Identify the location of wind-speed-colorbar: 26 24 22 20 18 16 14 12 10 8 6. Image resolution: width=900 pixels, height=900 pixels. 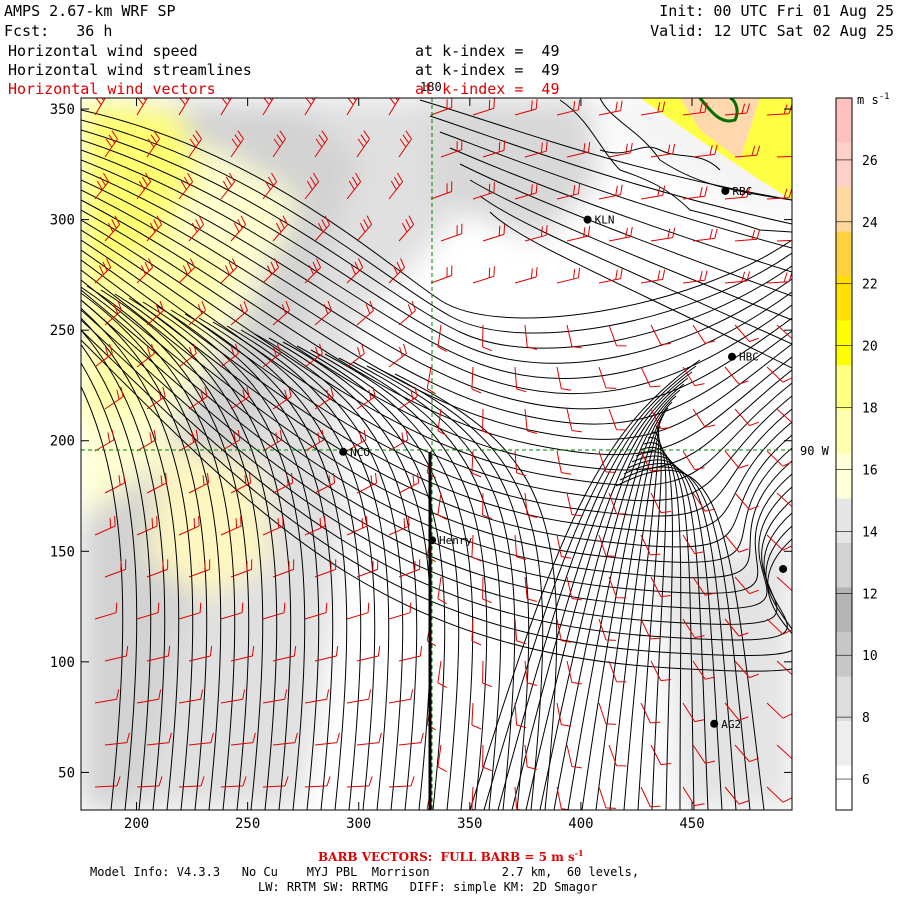
(856, 454).